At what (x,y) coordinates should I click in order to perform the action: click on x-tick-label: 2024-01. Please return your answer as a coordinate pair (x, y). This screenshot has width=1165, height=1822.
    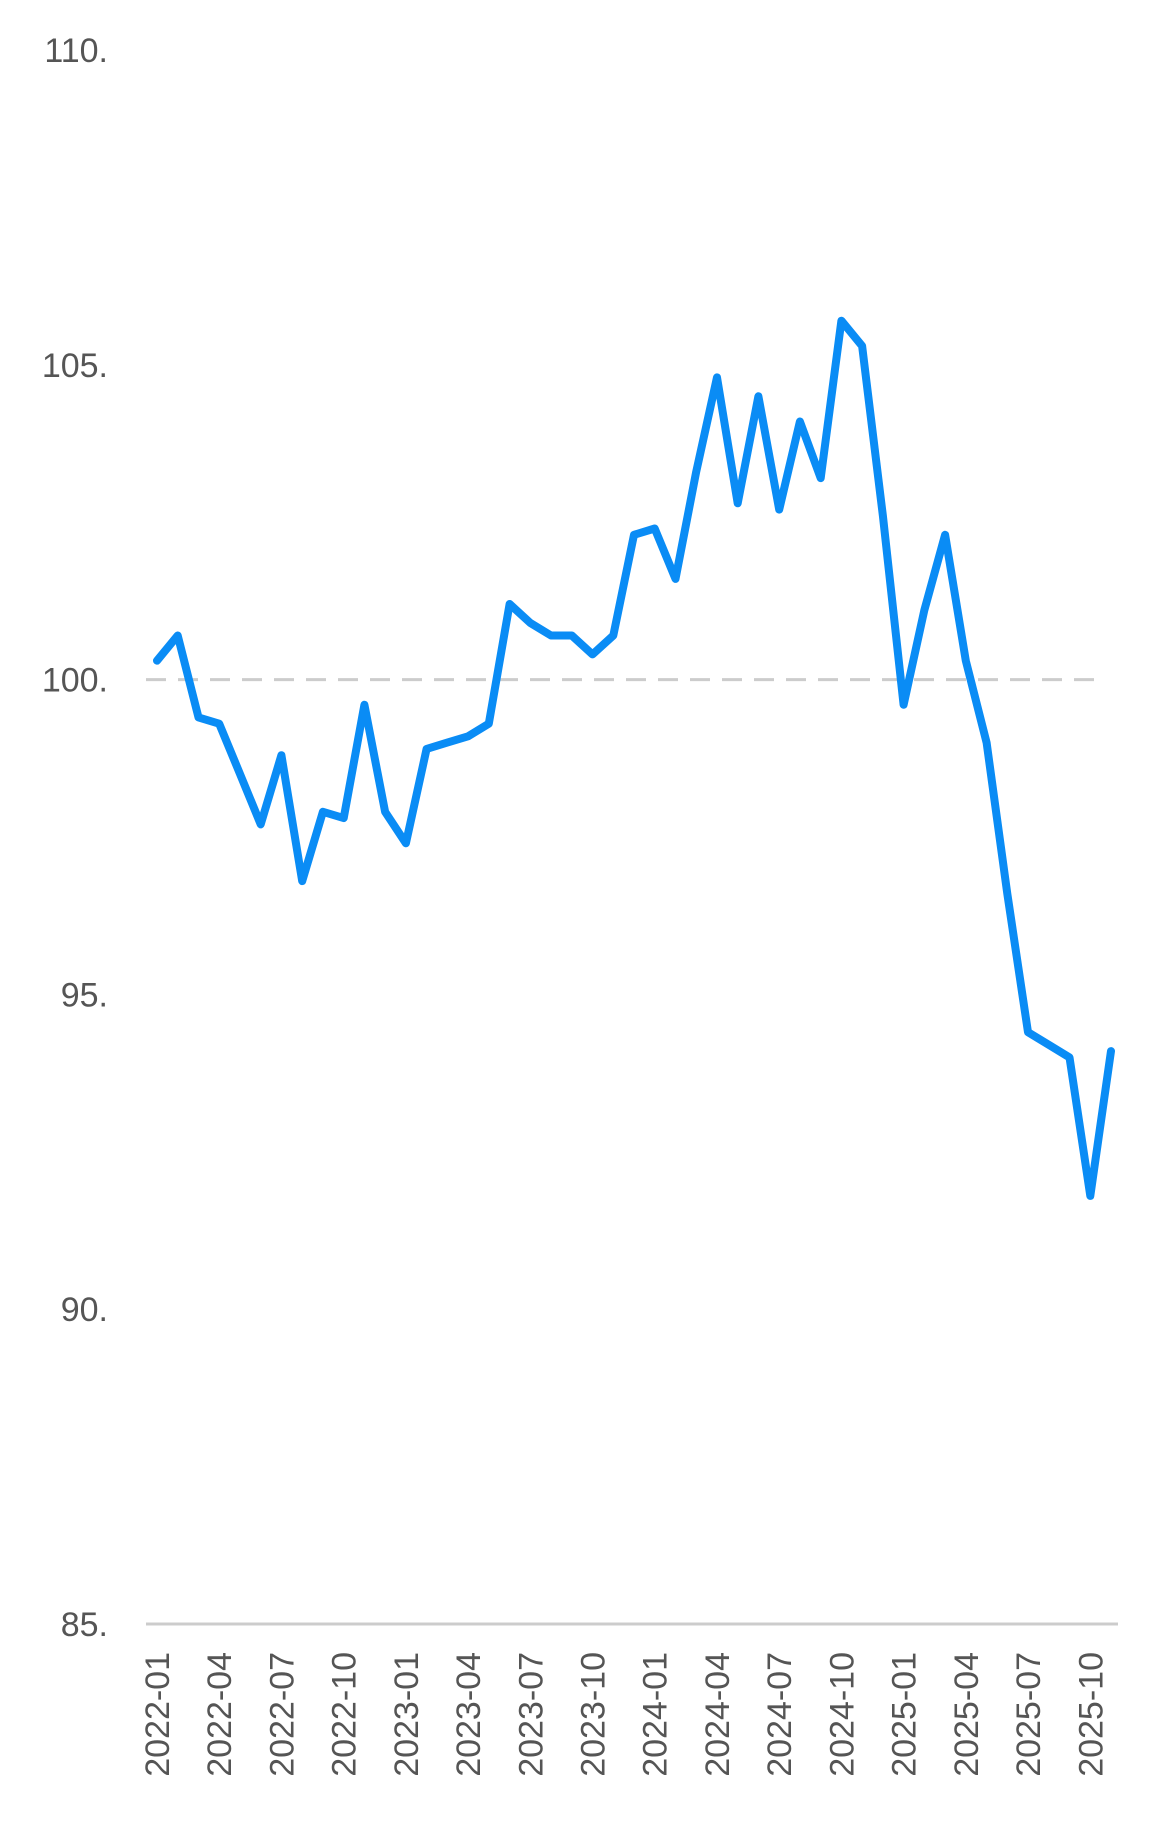
    Looking at the image, I should click on (656, 1714).